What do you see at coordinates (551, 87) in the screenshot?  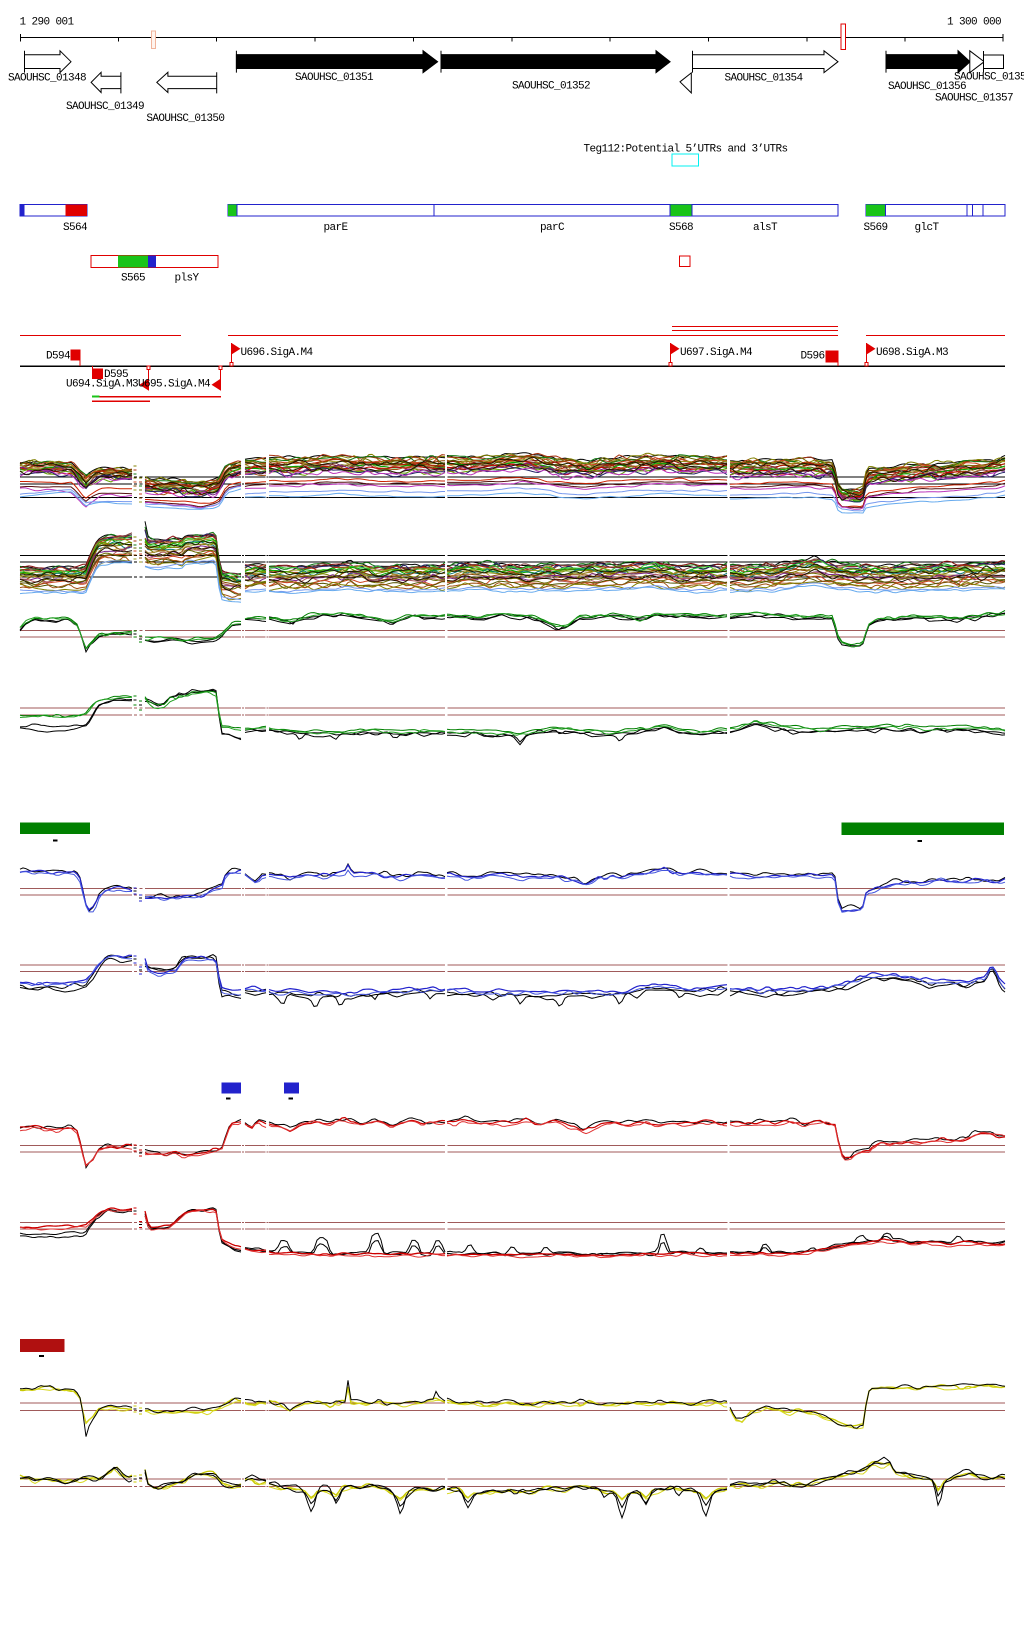 I see `svg-text: SAOUHSC_01352` at bounding box center [551, 87].